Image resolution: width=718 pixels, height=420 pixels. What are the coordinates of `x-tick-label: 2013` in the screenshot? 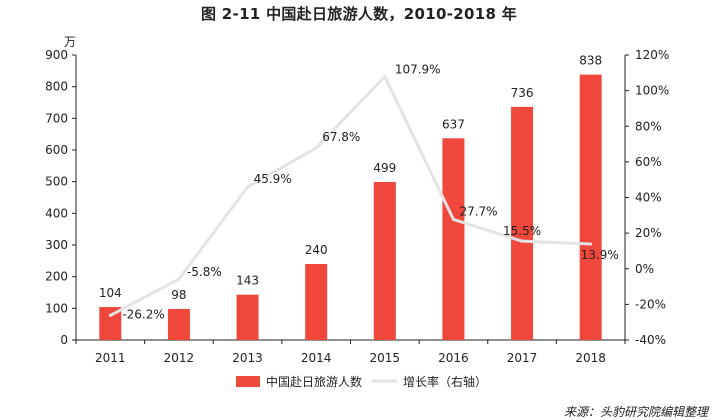 It's located at (247, 358).